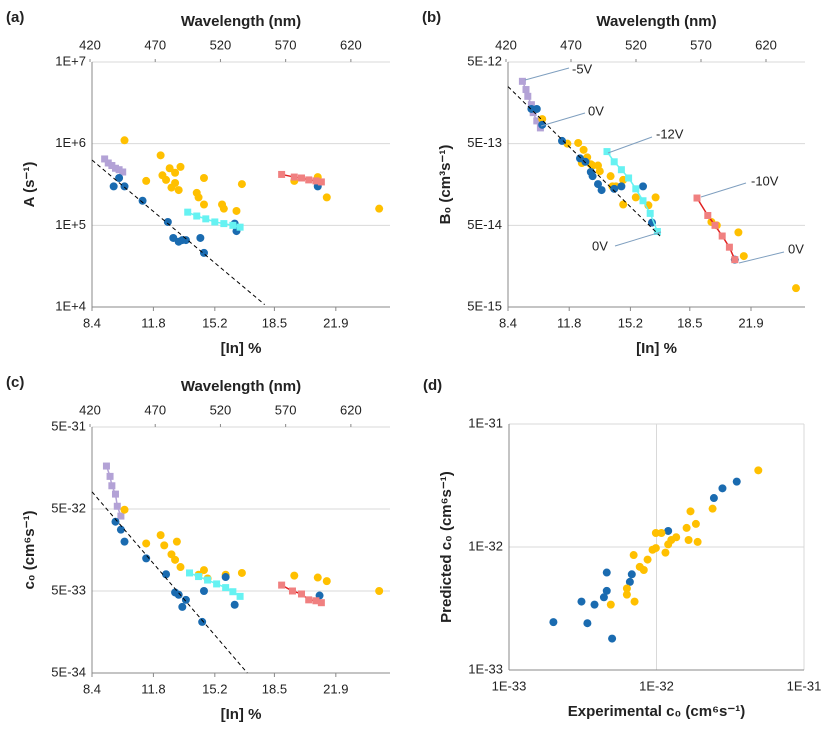  Describe the element at coordinates (484, 60) in the screenshot. I see `y-tick-label: 5E-12` at that location.